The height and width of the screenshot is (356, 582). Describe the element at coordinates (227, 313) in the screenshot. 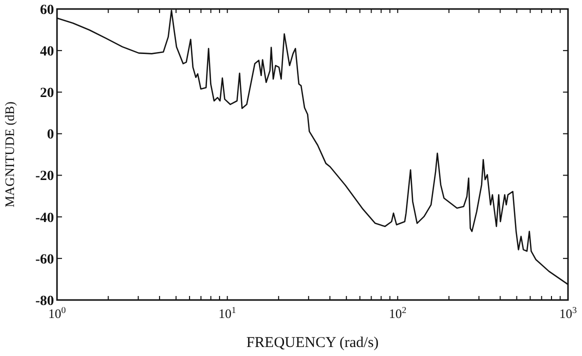

I see `x-tick-label: 10$^{1}$` at that location.